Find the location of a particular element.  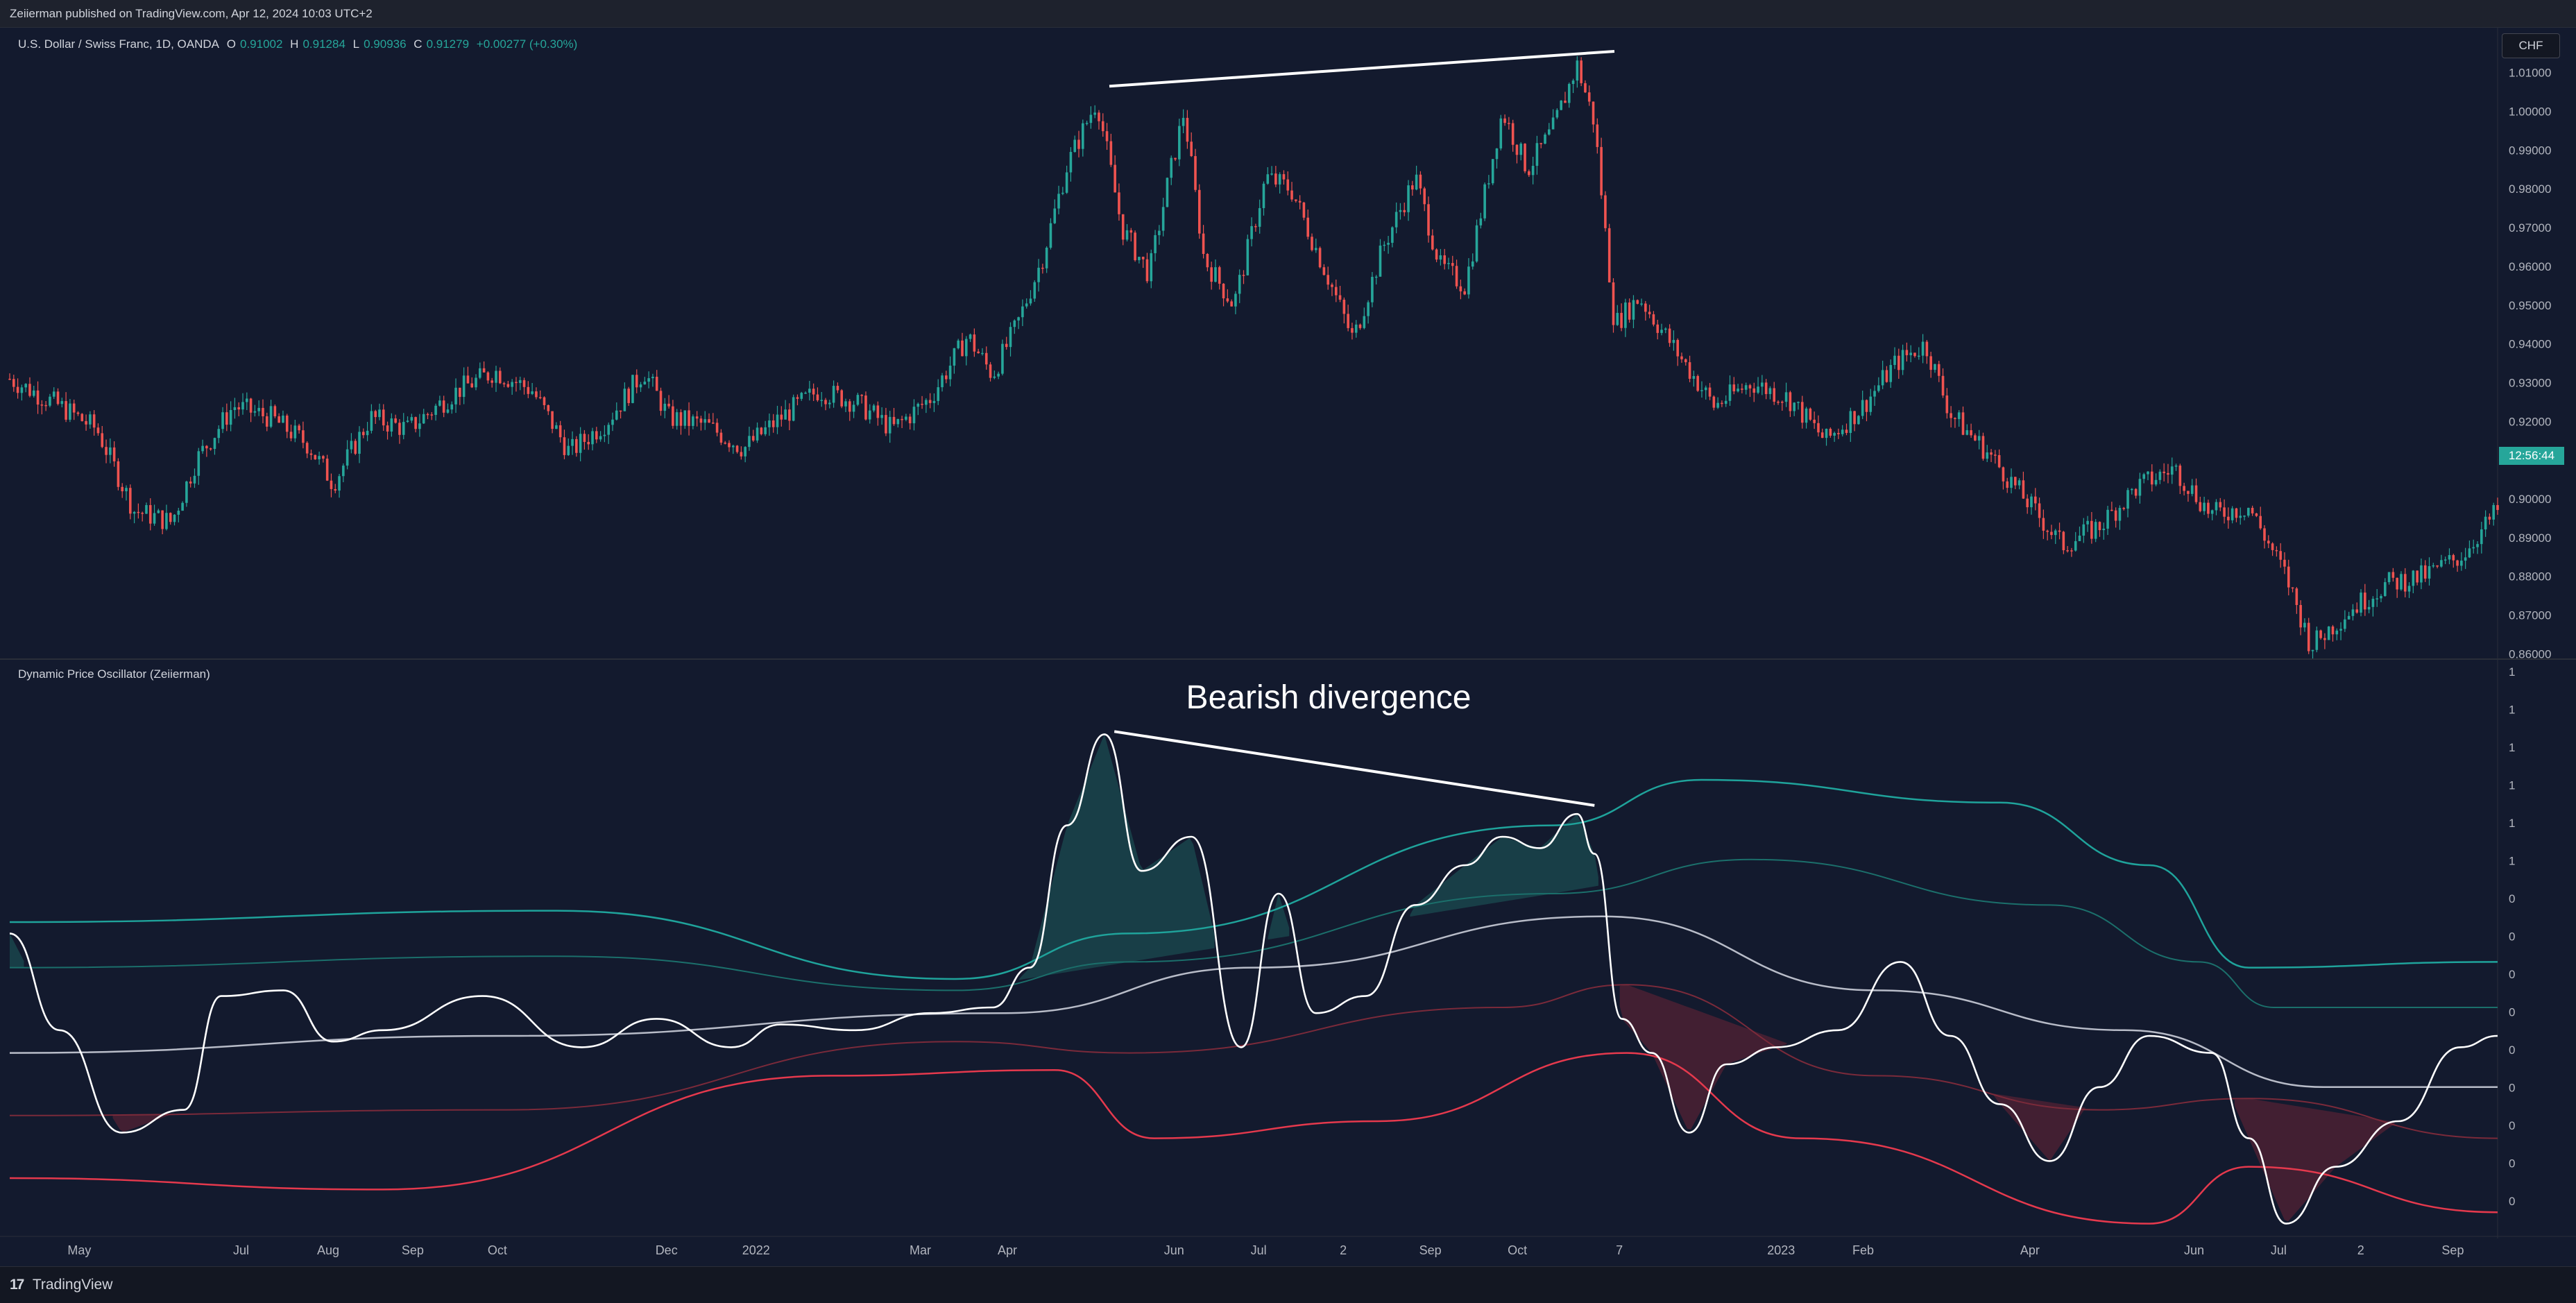

time-axis-label: Mar is located at coordinates (920, 1250).